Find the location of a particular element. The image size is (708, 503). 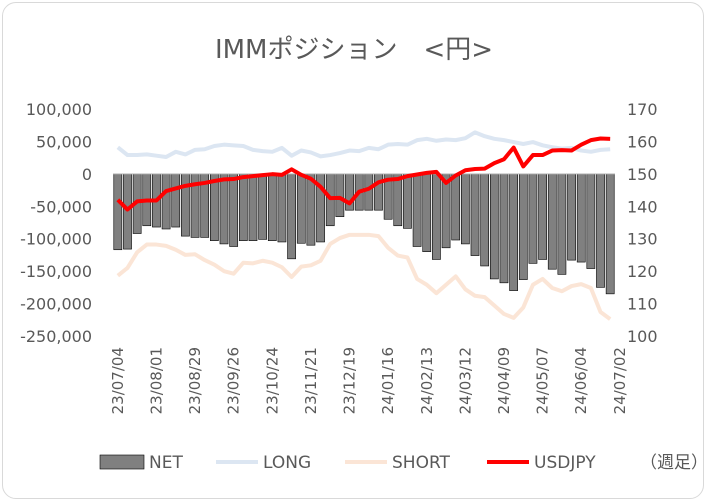

left-tick-label: -250,000 is located at coordinates (56, 336).